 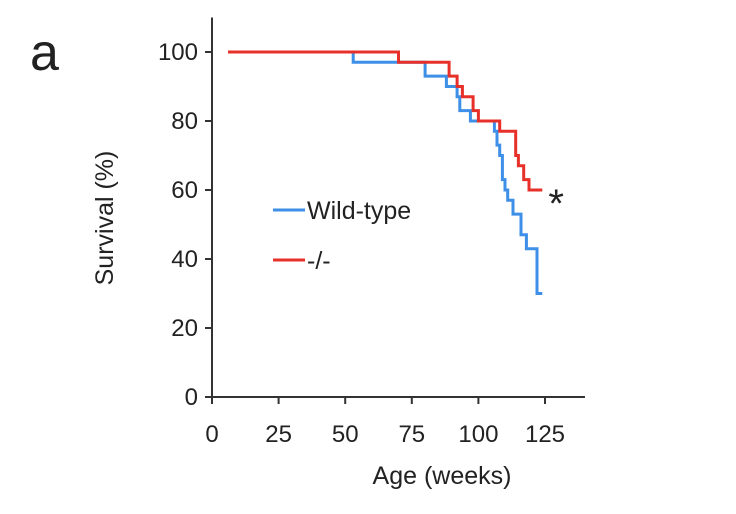 I want to click on panel-label: a, so click(x=44, y=53).